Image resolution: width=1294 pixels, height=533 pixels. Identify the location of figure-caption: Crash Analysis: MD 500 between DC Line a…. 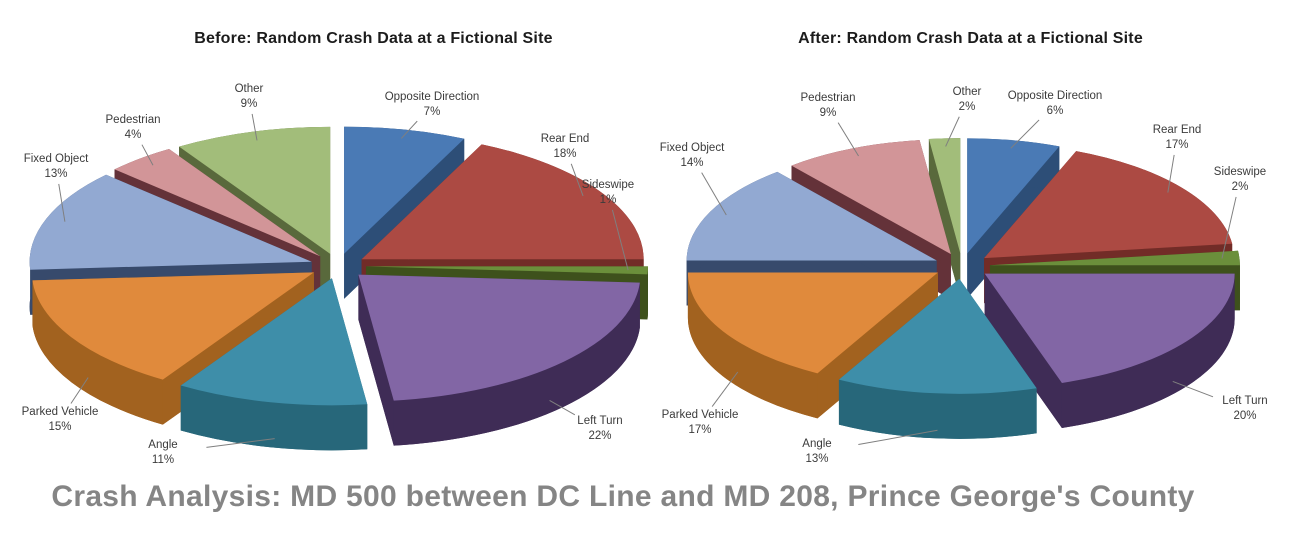
(623, 496).